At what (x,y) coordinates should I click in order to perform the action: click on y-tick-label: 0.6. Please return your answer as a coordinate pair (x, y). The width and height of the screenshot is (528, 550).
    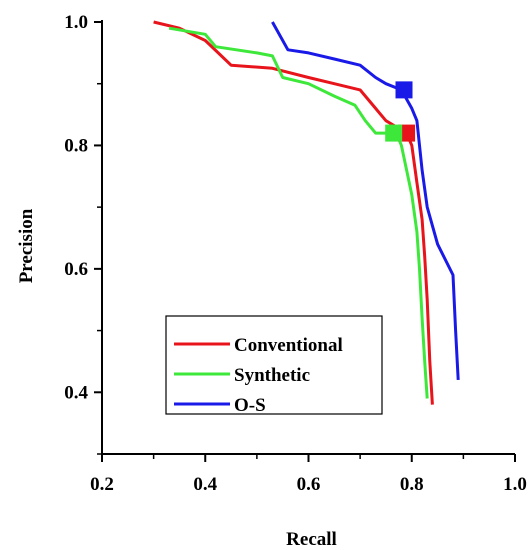
    Looking at the image, I should click on (76, 269).